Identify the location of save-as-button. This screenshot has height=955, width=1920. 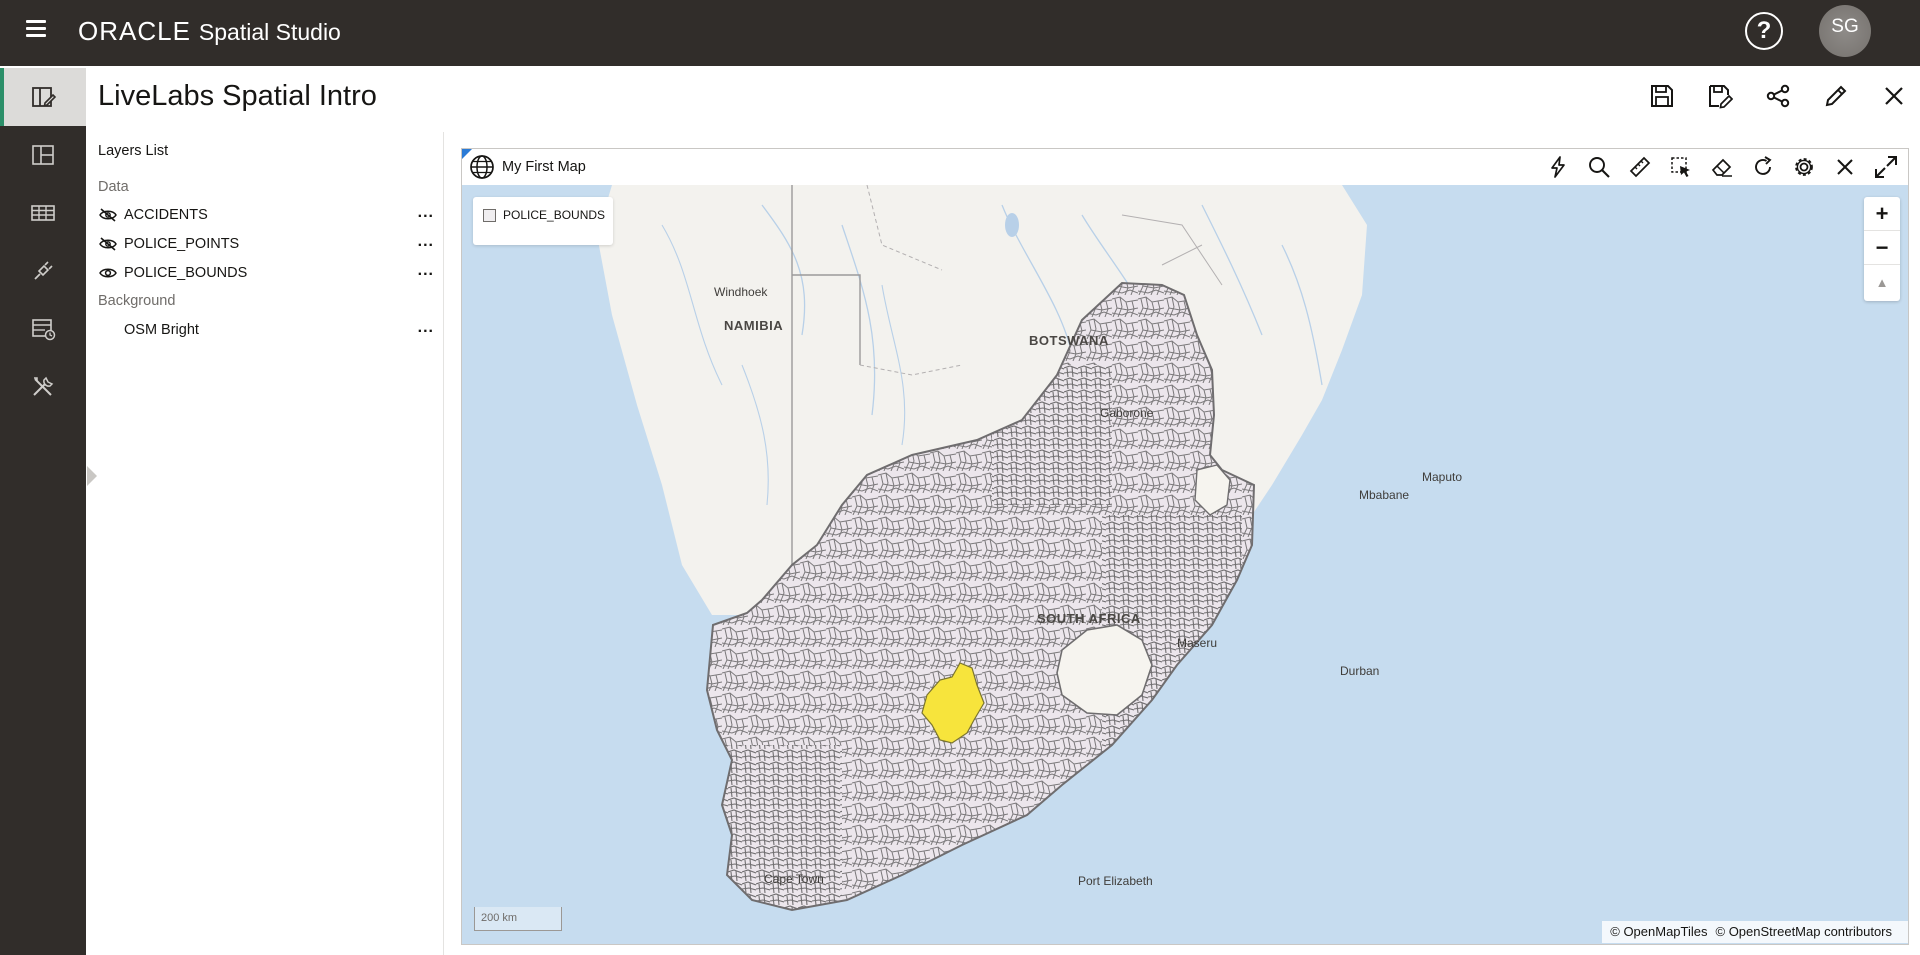
(1720, 96).